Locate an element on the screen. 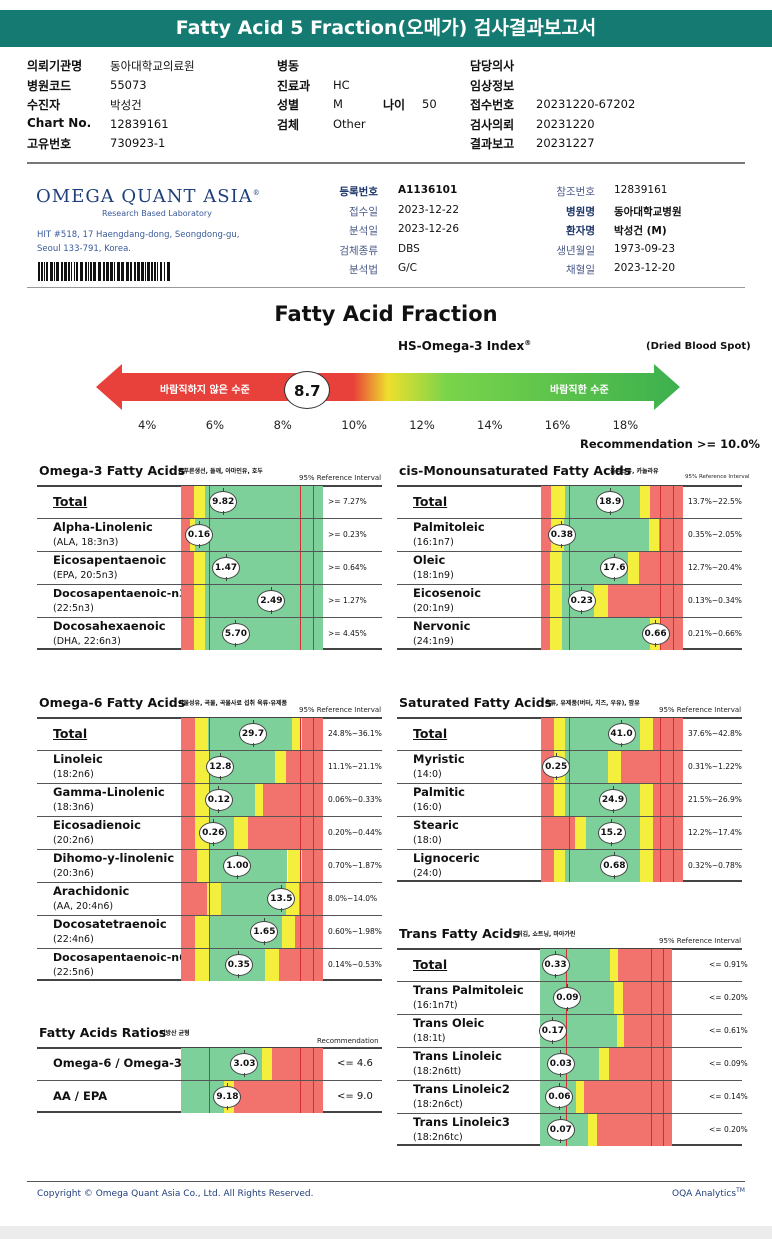  row-subtitle: (DHA, 22:6n3) is located at coordinates (87, 641).